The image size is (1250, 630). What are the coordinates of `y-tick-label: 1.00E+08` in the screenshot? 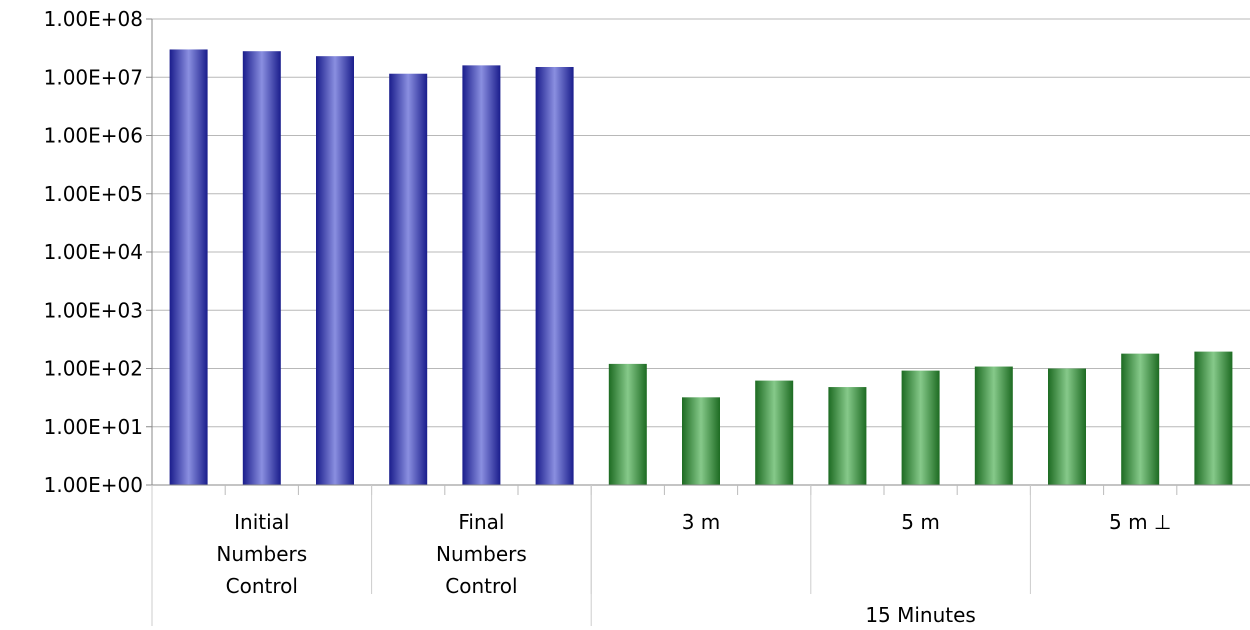 It's located at (93, 19).